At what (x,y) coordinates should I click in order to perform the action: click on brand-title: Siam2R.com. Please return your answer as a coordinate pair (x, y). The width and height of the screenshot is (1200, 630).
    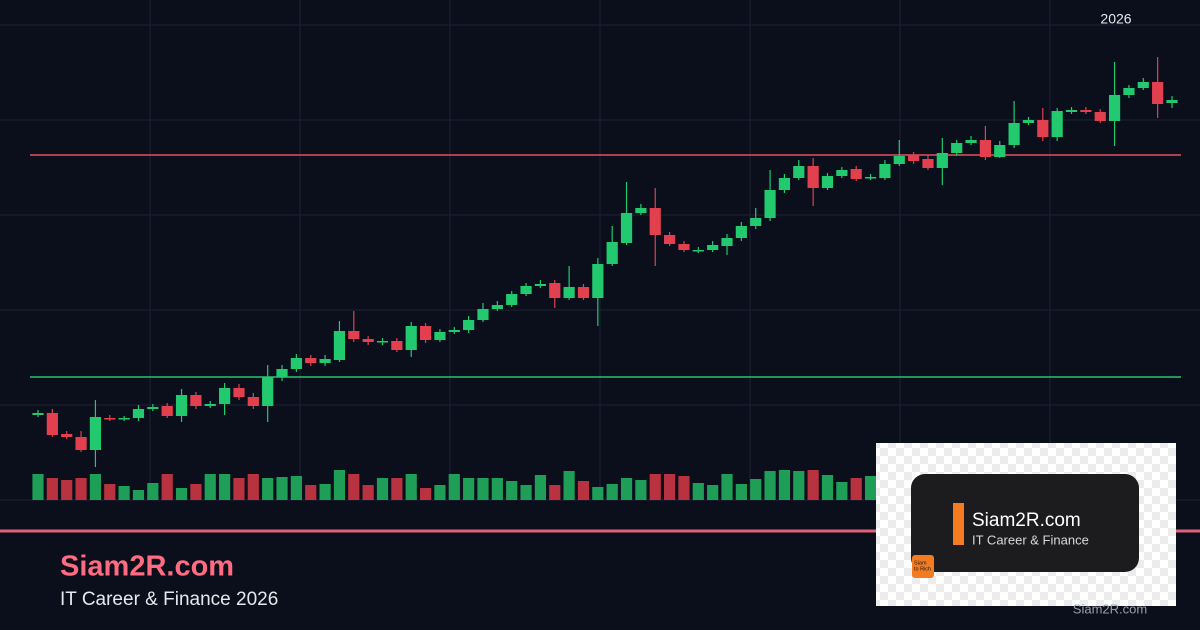
    Looking at the image, I should click on (147, 567).